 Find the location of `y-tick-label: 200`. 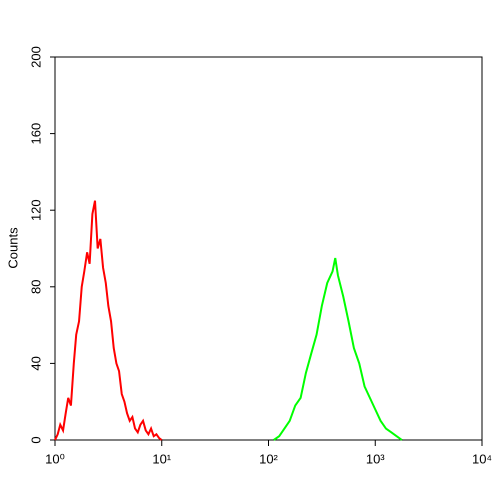

y-tick-label: 200 is located at coordinates (35, 57).